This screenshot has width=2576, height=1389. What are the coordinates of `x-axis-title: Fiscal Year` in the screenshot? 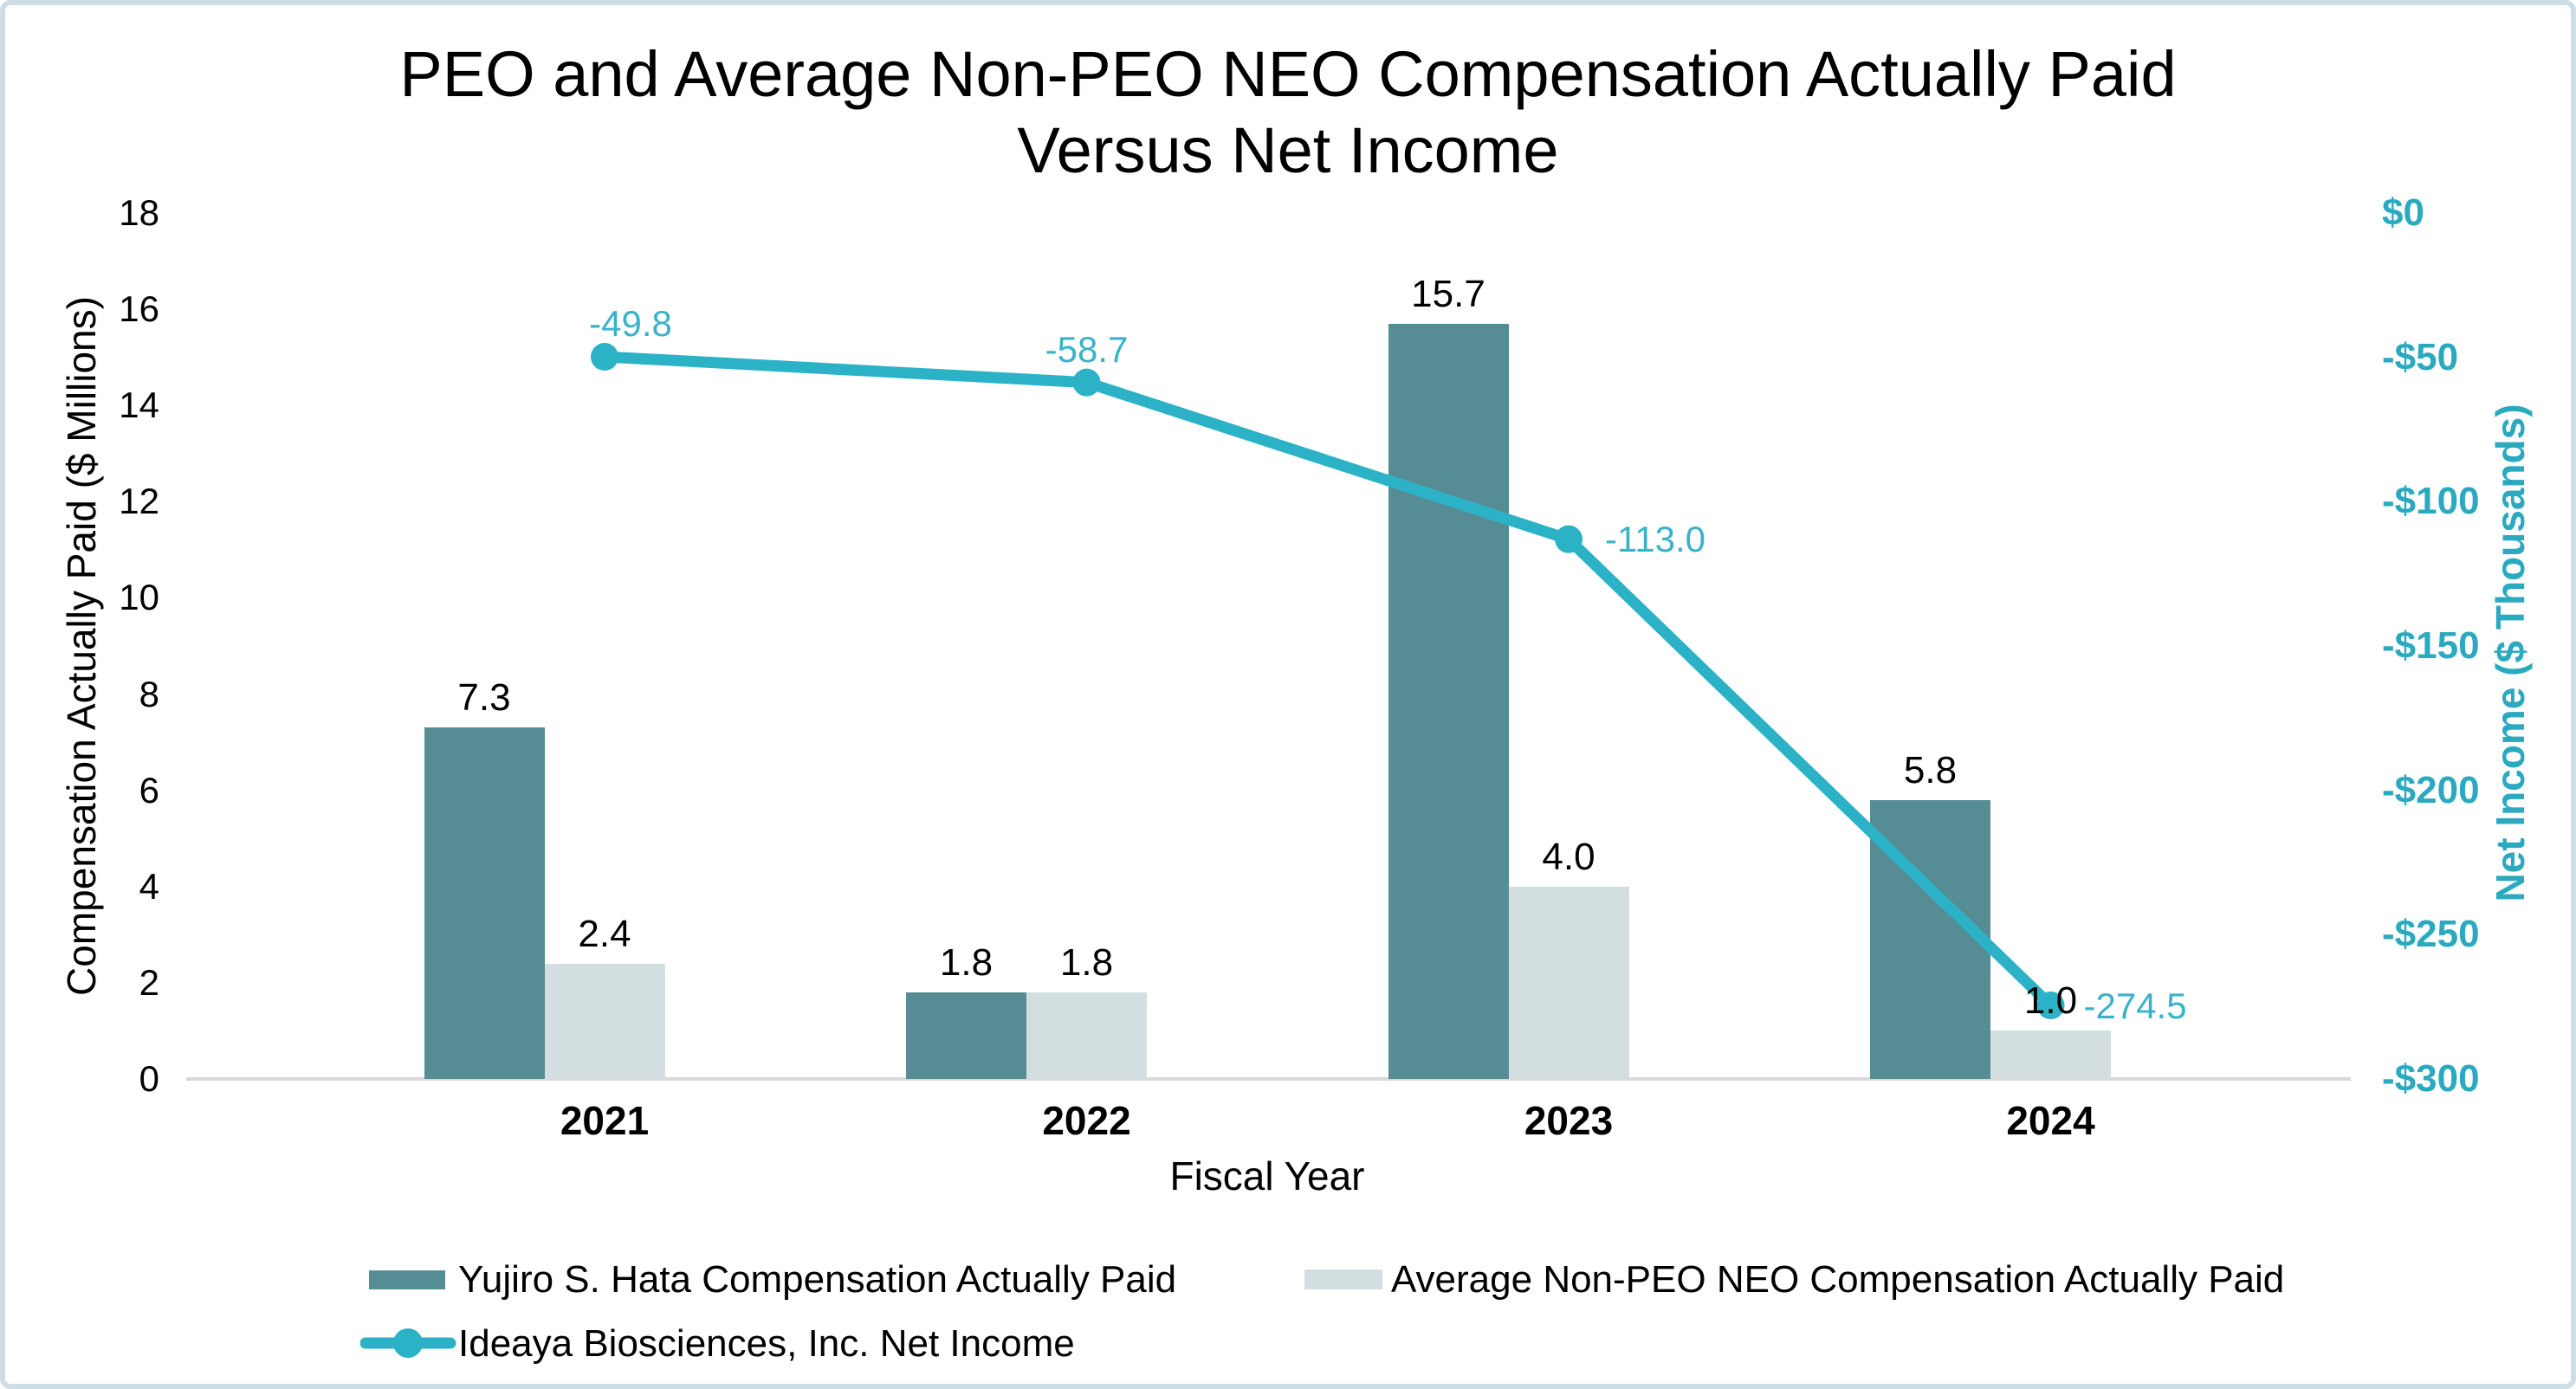 It's located at (1267, 1175).